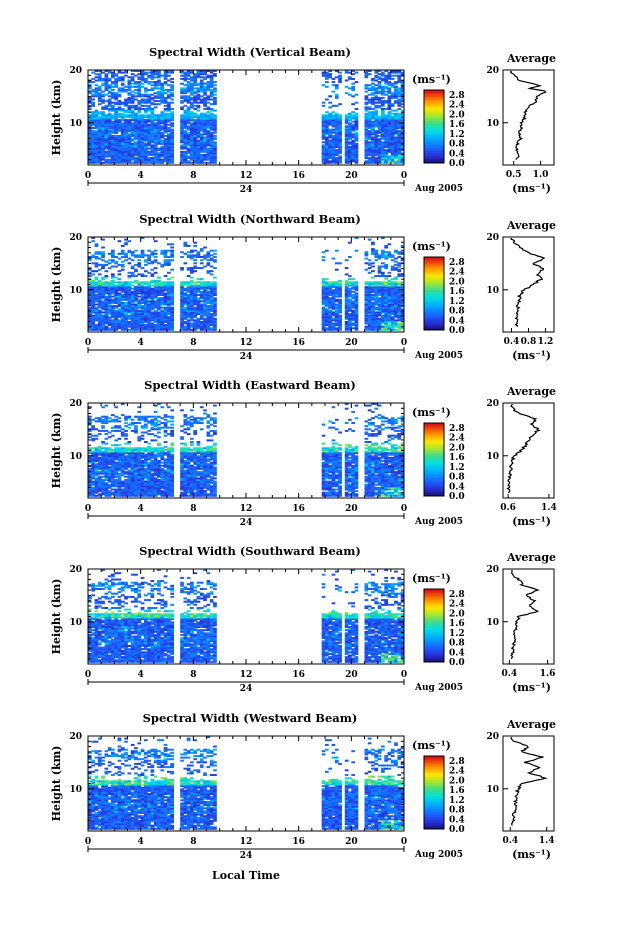 The width and height of the screenshot is (621, 929). What do you see at coordinates (88, 176) in the screenshot?
I see `x-tick-label: 0` at bounding box center [88, 176].